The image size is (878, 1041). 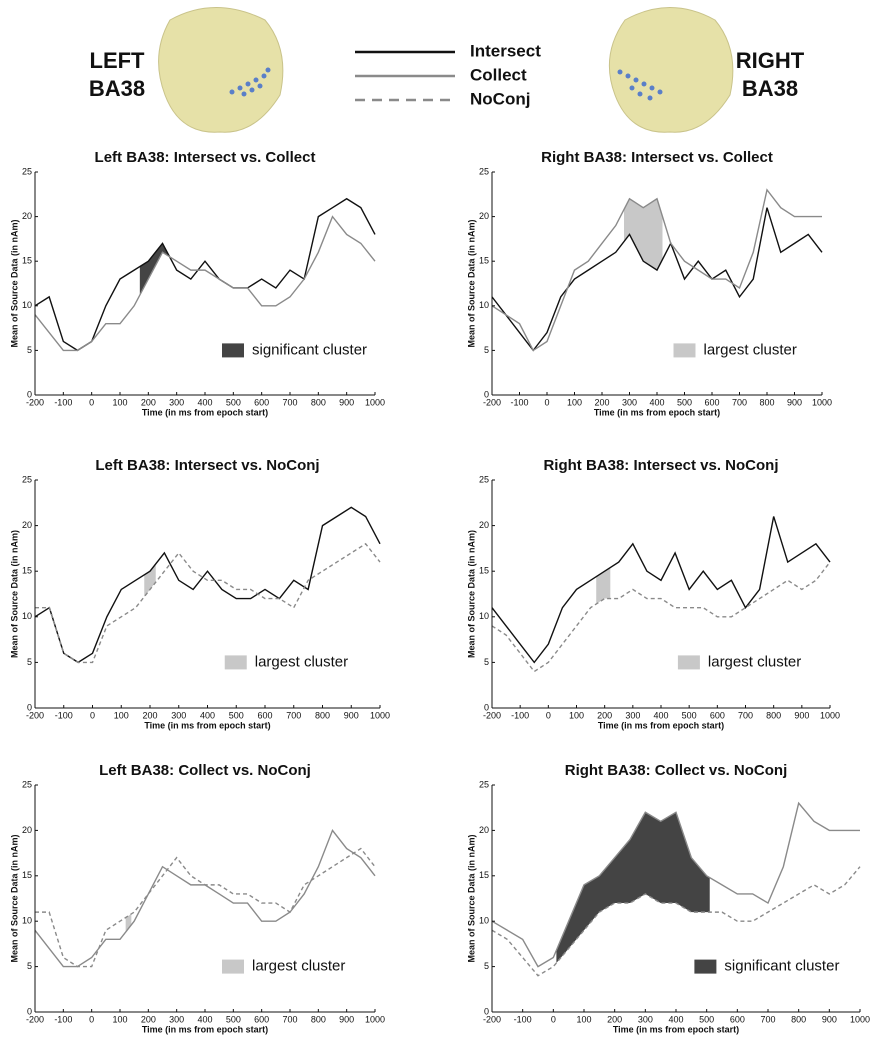 I want to click on right-label: BA38, so click(x=770, y=88).